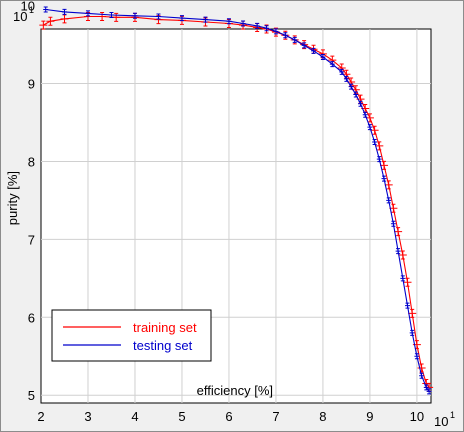 Image resolution: width=464 pixels, height=432 pixels. I want to click on y-tick-label: 8, so click(31, 161).